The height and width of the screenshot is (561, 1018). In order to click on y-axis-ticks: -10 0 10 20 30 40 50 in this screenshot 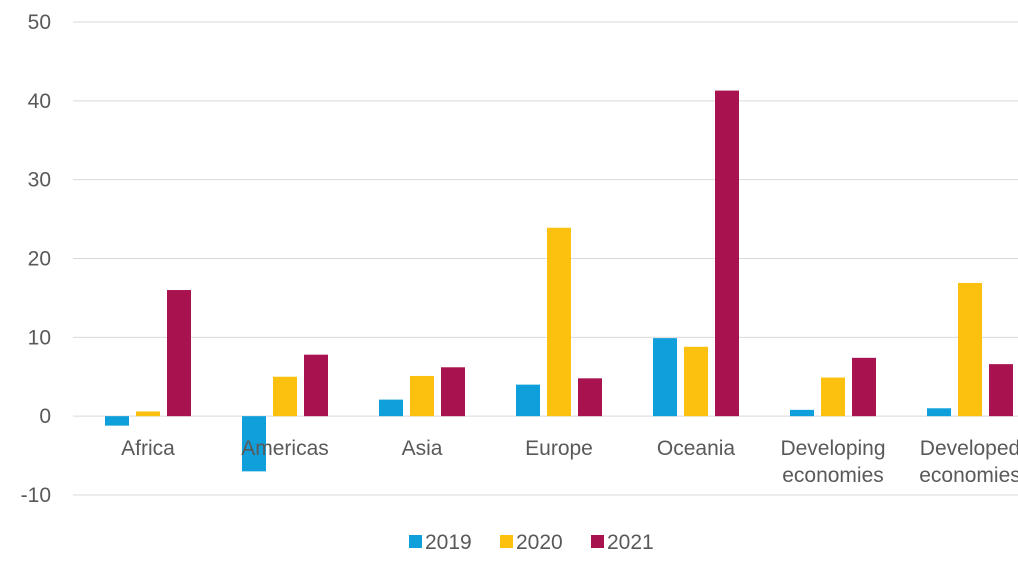, I will do `click(36, 259)`.